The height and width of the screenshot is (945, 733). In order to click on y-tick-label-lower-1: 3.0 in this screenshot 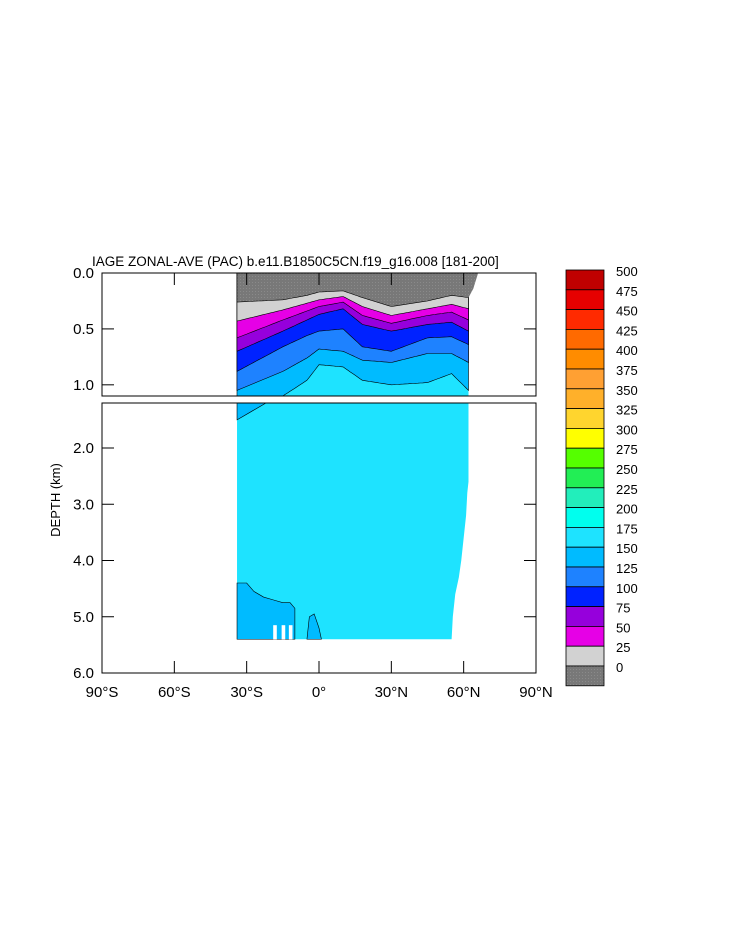, I will do `click(83, 504)`.